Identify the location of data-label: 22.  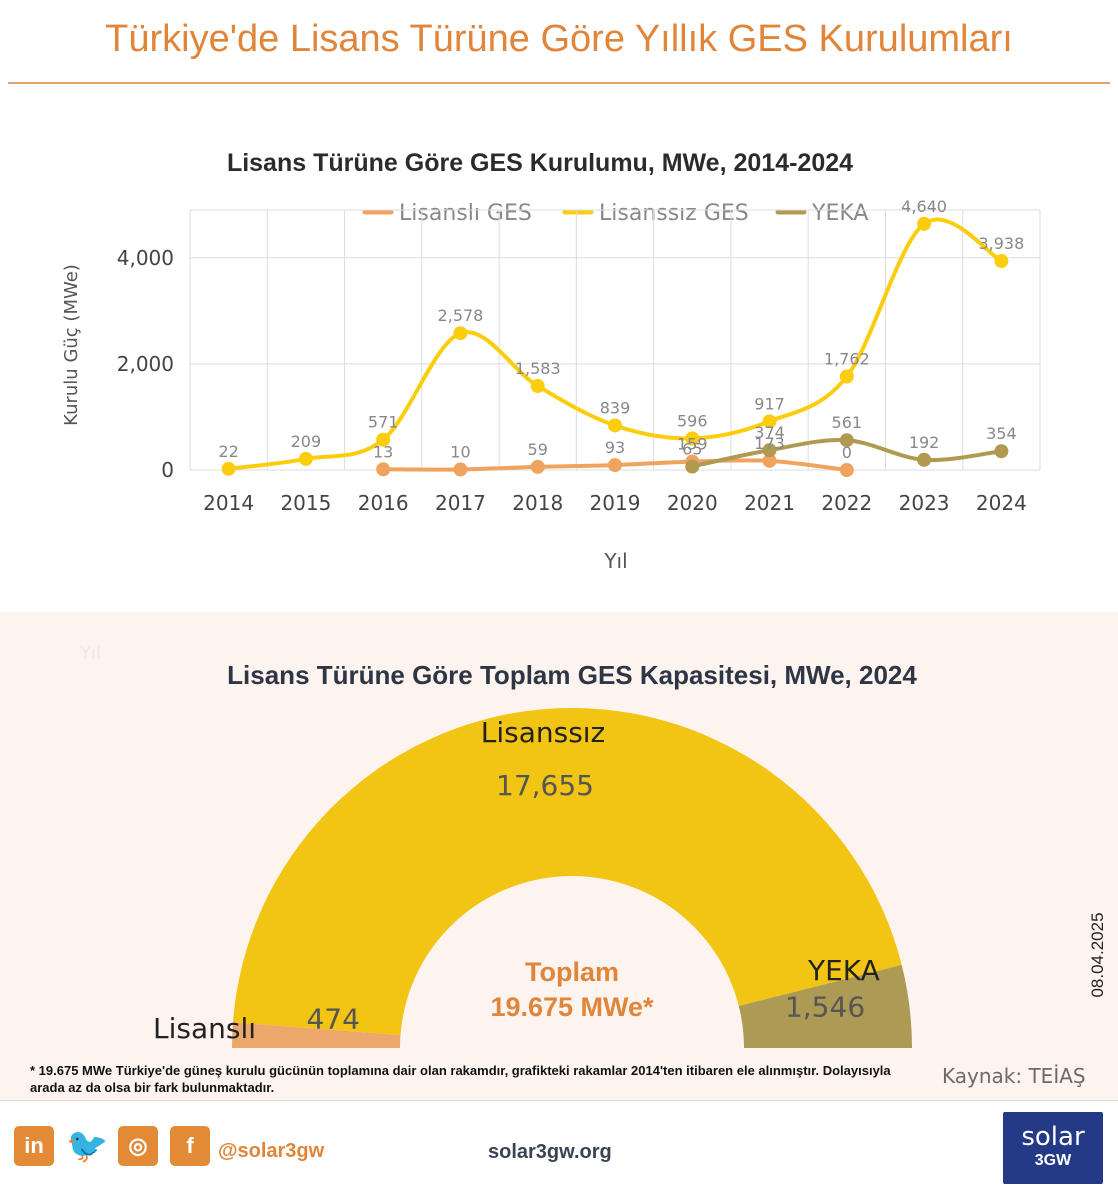
(228, 451).